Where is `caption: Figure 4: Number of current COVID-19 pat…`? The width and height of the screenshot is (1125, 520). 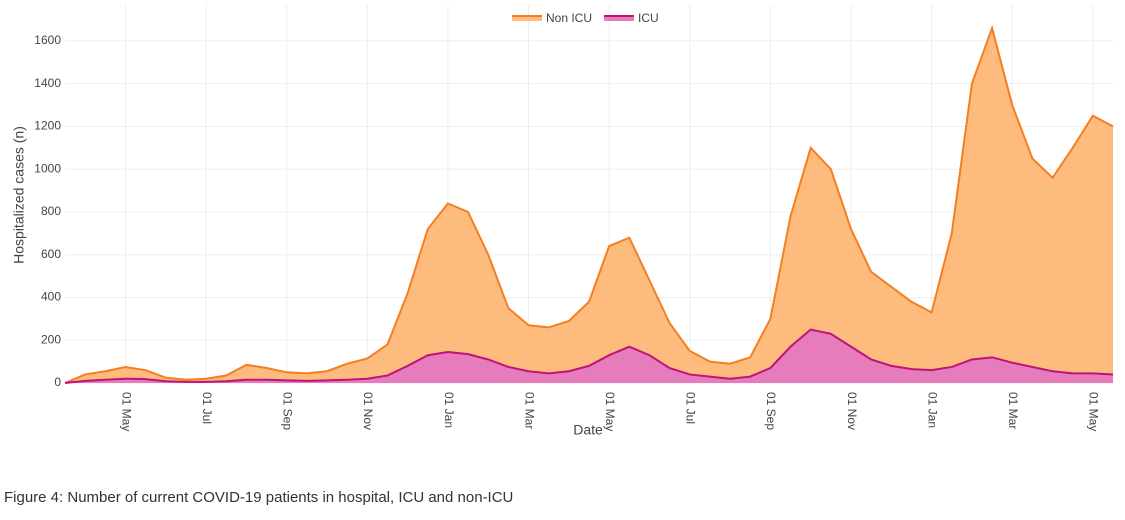
caption: Figure 4: Number of current COVID-19 pat… is located at coordinates (258, 497).